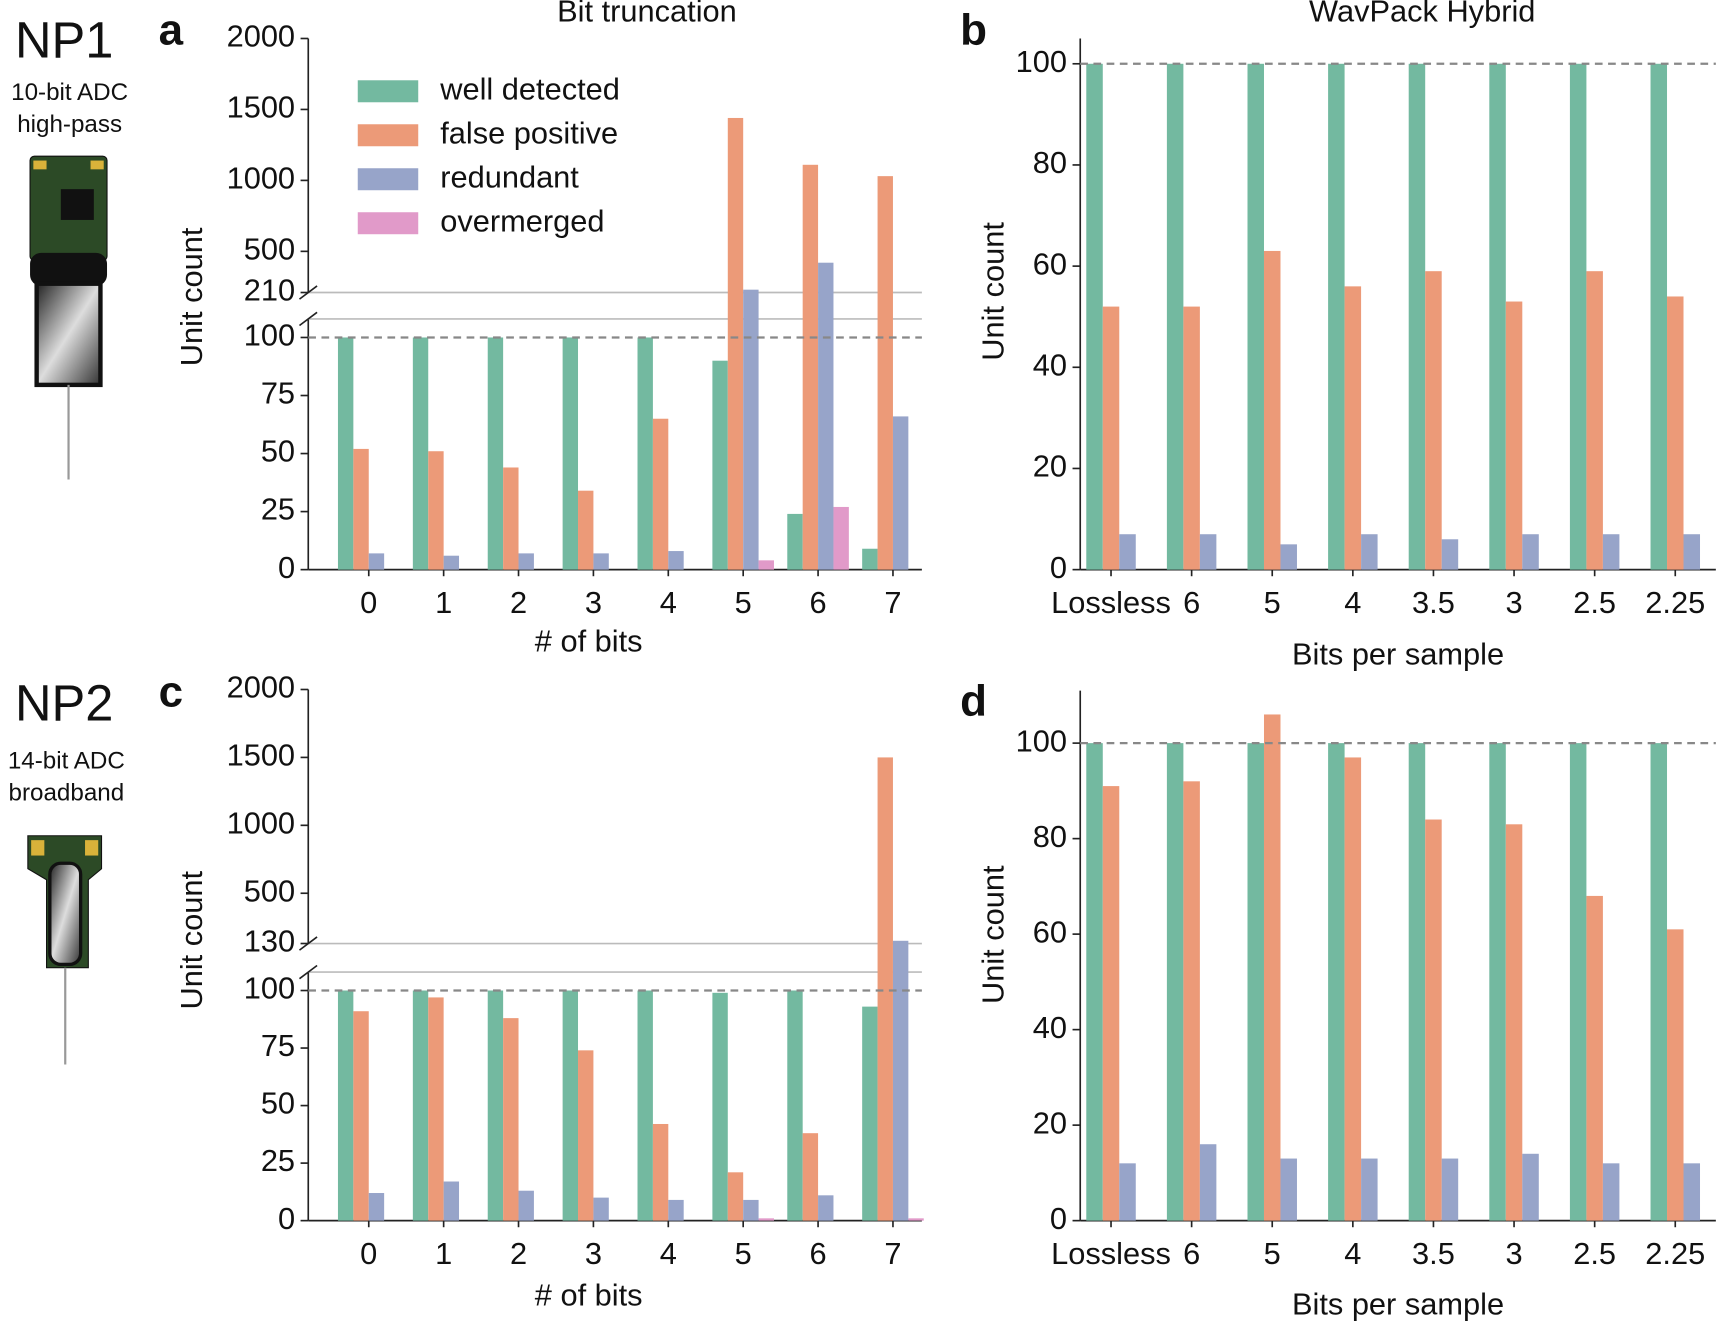 The height and width of the screenshot is (1324, 1725). I want to click on probe-detail: broadband, so click(67, 792).